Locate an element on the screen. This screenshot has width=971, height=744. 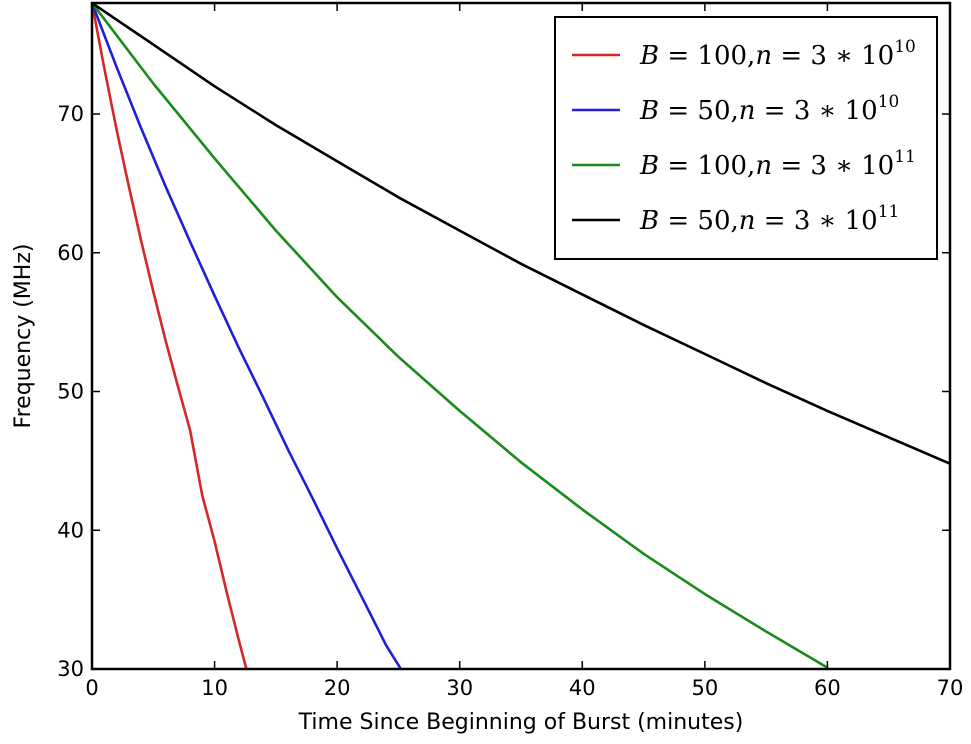
x-tick-label: 40 is located at coordinates (582, 688).